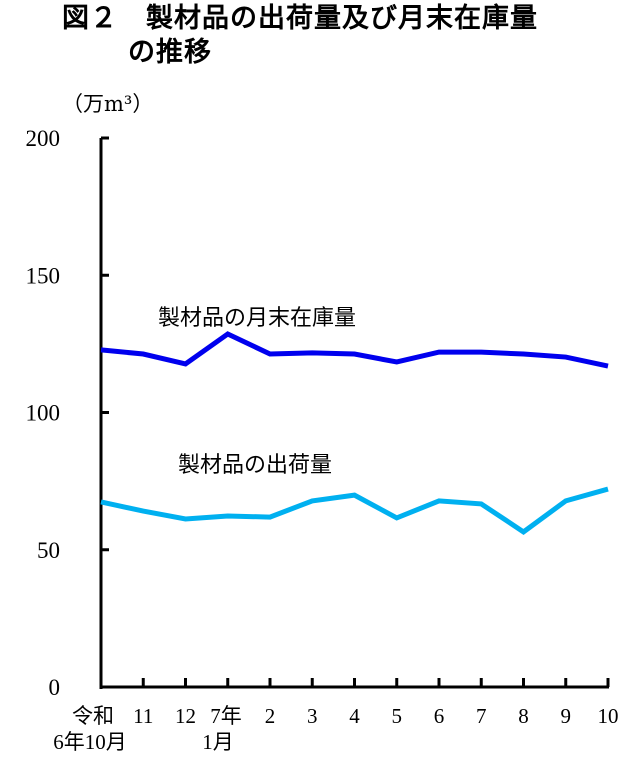  I want to click on x-tick-label: 7, so click(481, 716).